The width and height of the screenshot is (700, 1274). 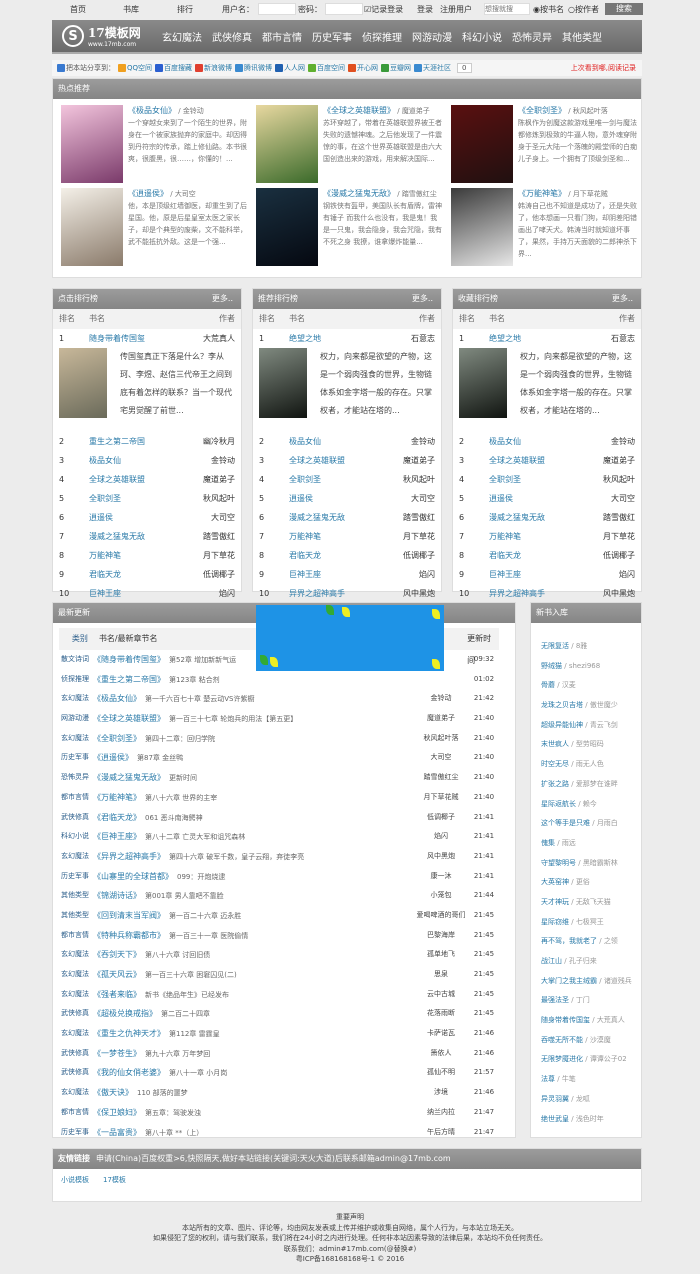 I want to click on share-site: 百度空间, so click(x=325, y=68).